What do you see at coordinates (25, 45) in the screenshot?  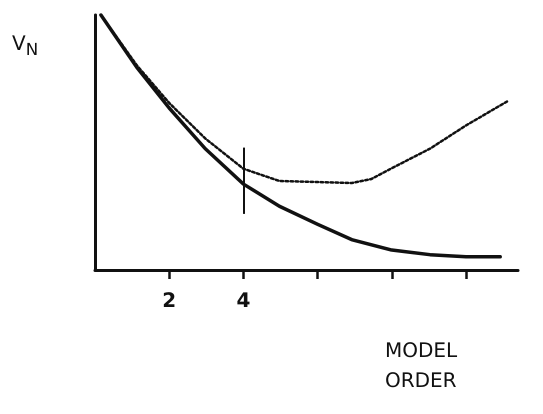 I see `y-axis-title: V$_{N}$` at bounding box center [25, 45].